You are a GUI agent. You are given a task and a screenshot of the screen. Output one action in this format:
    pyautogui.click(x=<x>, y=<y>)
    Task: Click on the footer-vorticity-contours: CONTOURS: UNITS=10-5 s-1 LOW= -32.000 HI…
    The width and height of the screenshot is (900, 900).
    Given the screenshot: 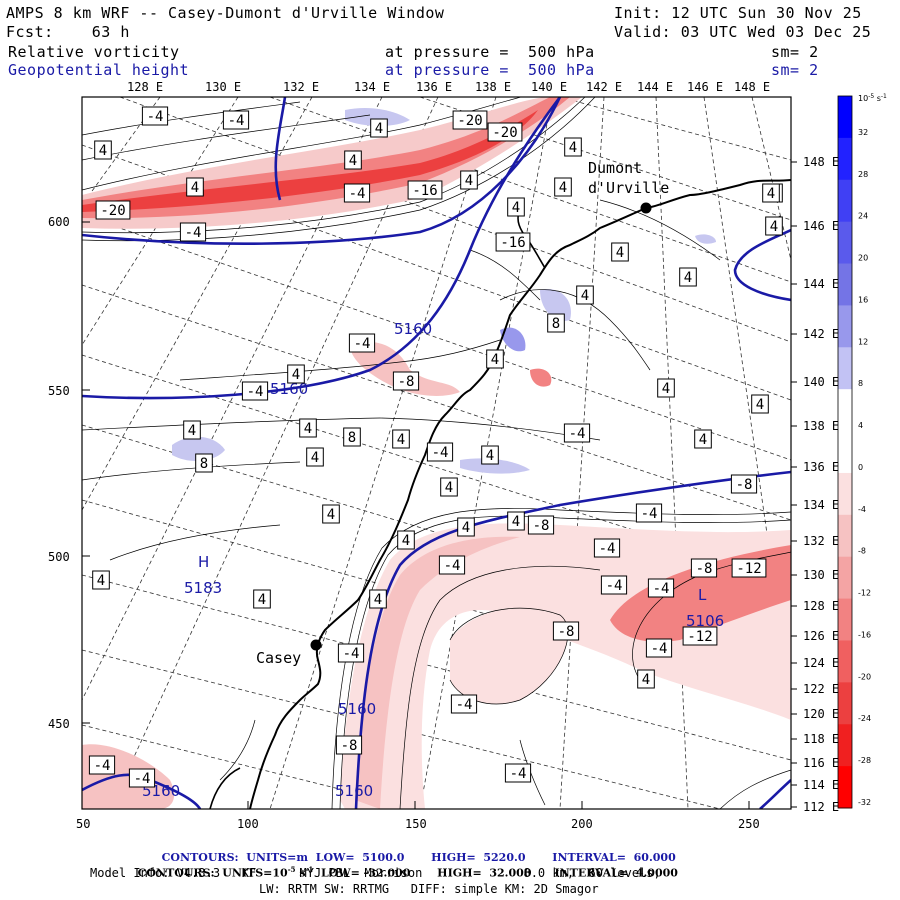 What is the action you would take?
    pyautogui.click(x=407, y=872)
    